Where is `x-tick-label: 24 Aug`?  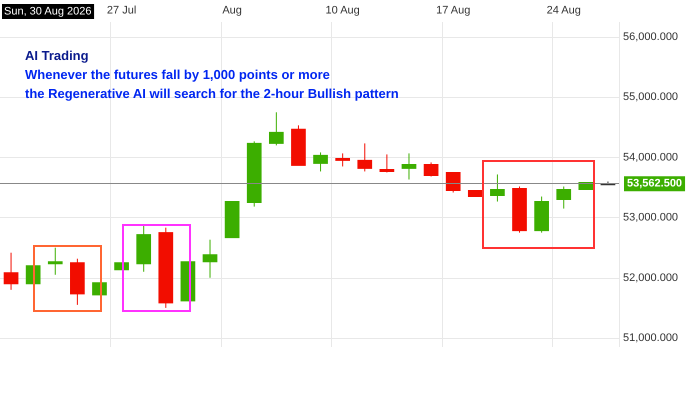 x-tick-label: 24 Aug is located at coordinates (563, 10).